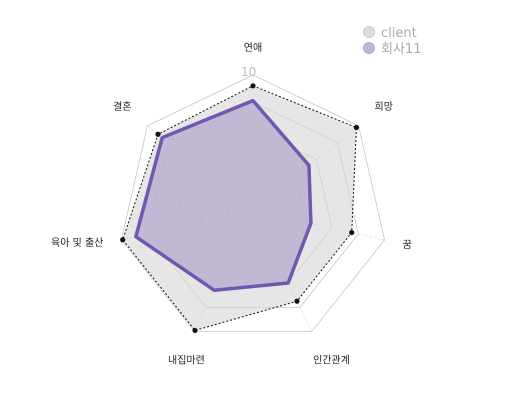 This screenshot has height=400, width=510. Describe the element at coordinates (331, 361) in the screenshot. I see `axis-label-3: 인간관계` at that location.